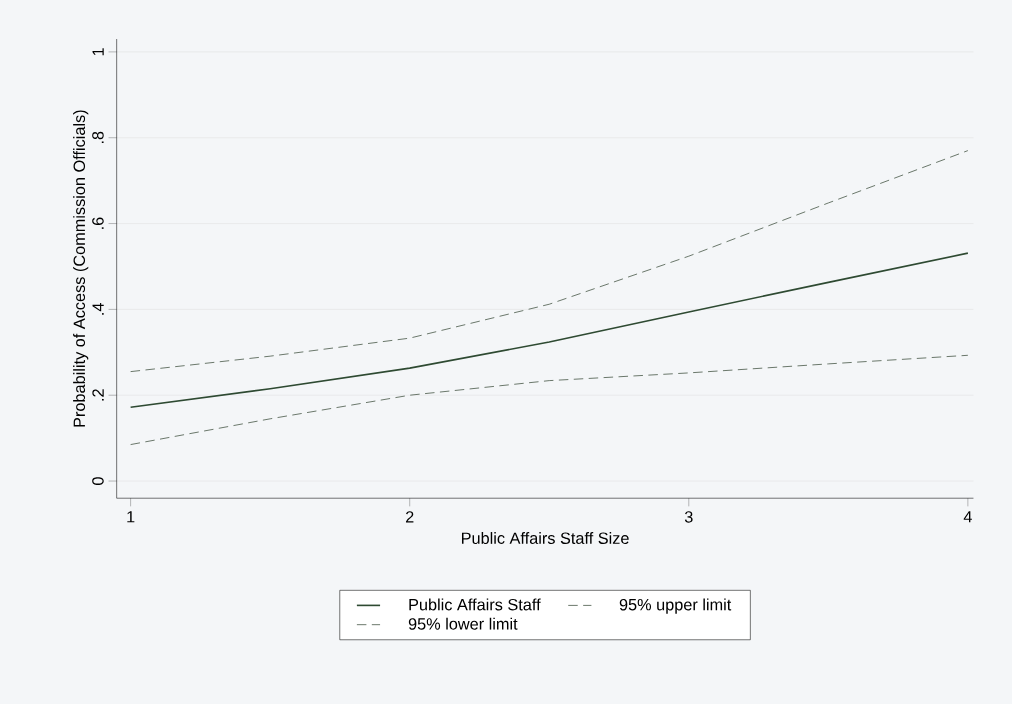 The height and width of the screenshot is (704, 1012). I want to click on legend-label: 95% lower limit, so click(463, 623).